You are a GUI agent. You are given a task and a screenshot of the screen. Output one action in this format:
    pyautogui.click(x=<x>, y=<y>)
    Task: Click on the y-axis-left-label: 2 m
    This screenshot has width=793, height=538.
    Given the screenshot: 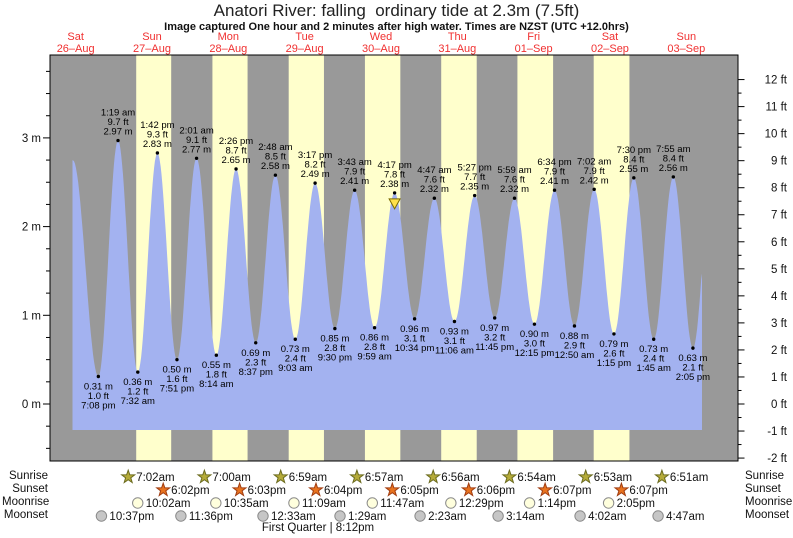 What is the action you would take?
    pyautogui.click(x=31, y=228)
    